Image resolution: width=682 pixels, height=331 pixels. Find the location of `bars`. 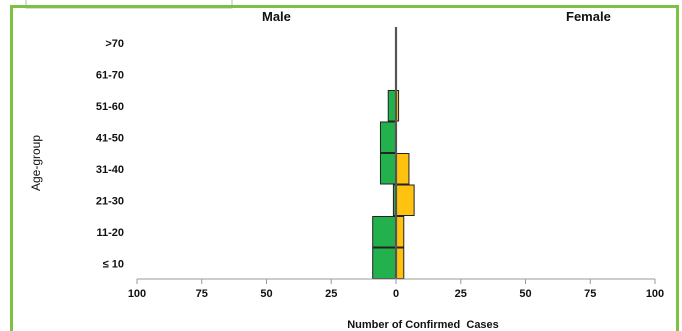

bars is located at coordinates (393, 184).